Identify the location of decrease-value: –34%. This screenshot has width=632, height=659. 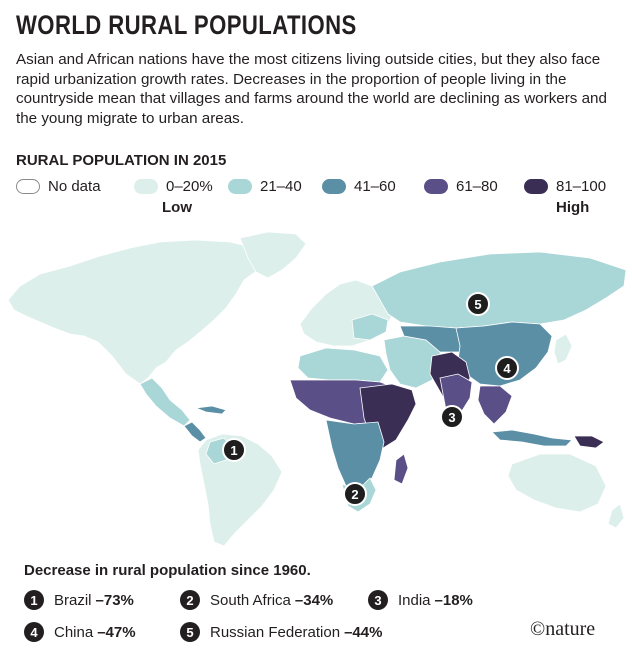
(314, 600).